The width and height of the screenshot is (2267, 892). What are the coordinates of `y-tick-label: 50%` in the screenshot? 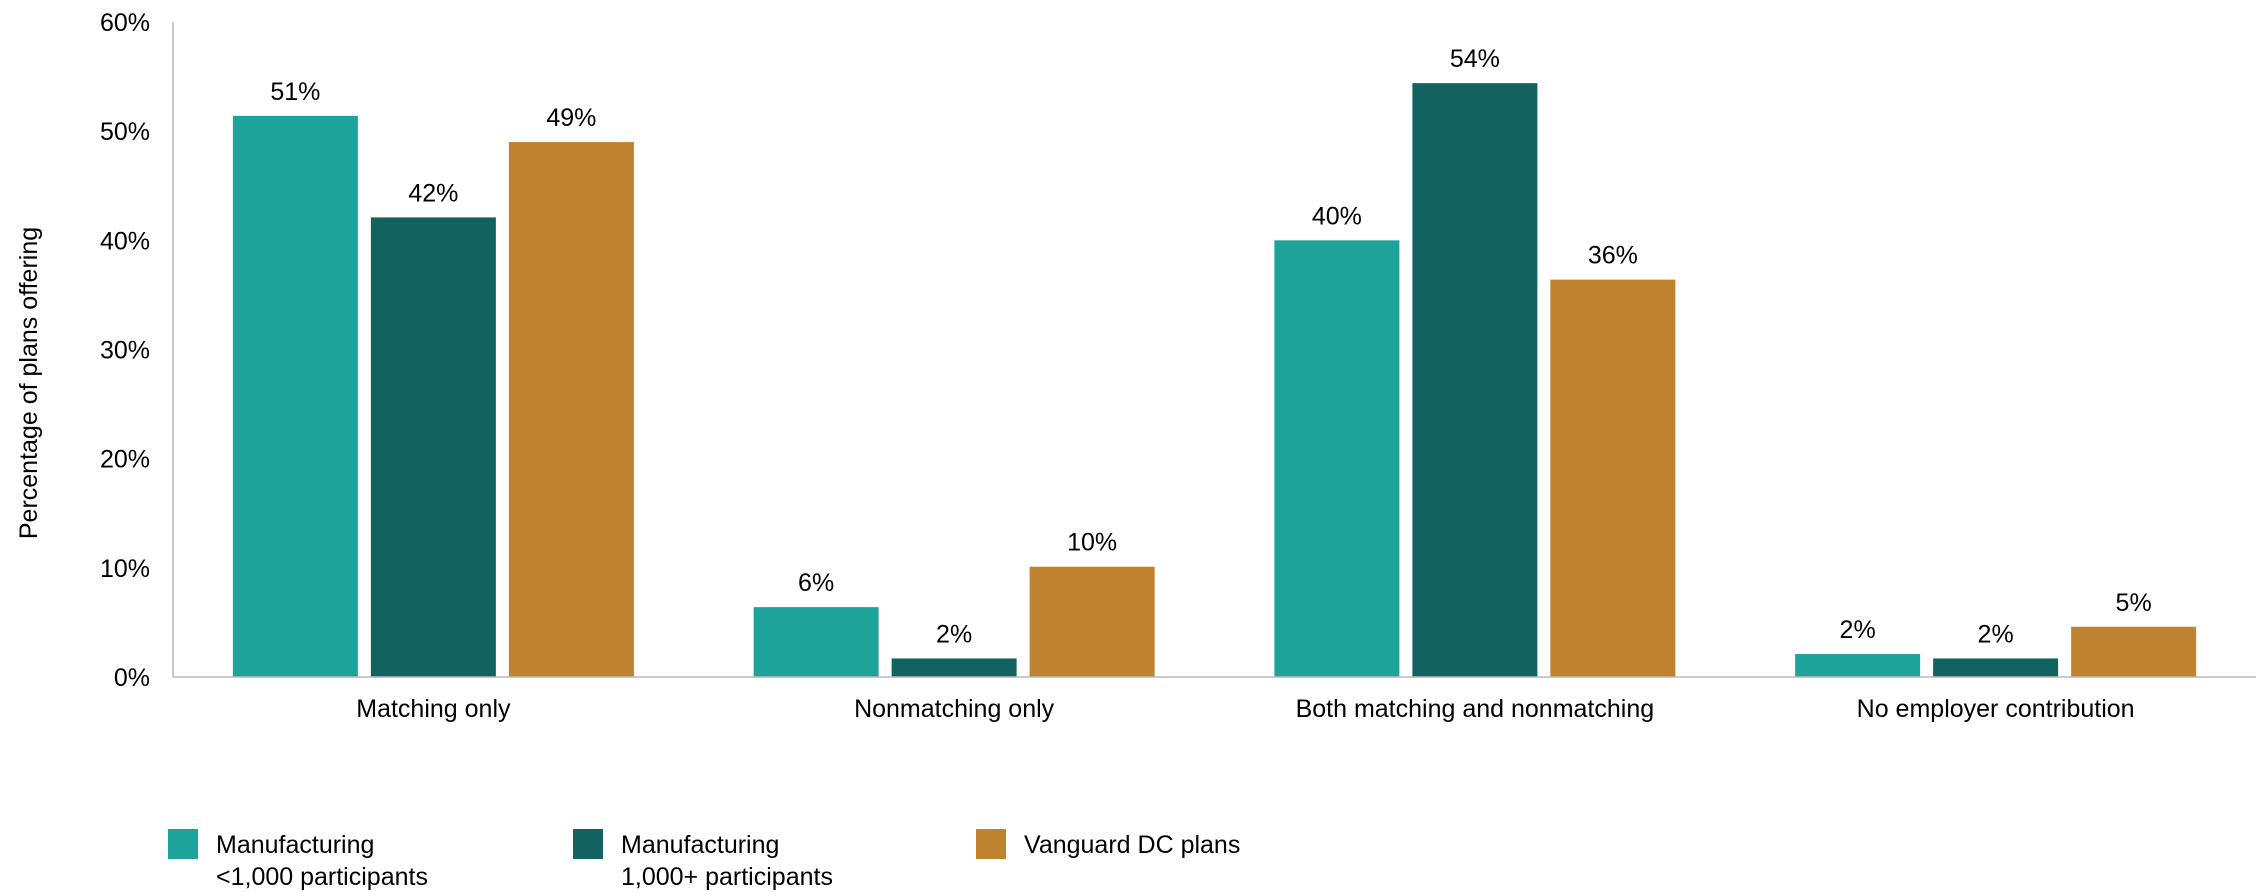 It's located at (125, 132).